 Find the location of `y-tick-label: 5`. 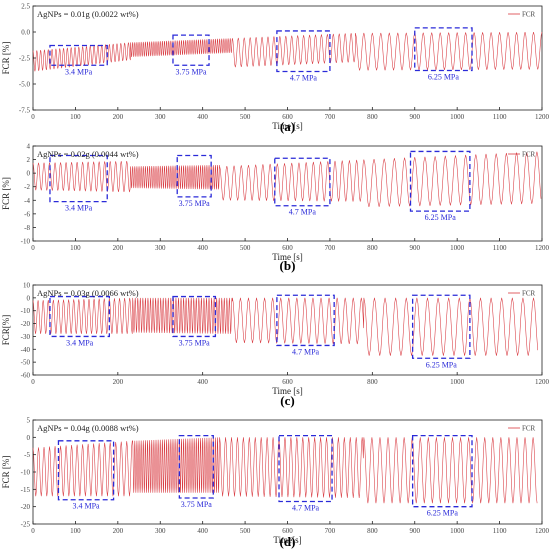

y-tick-label: 5 is located at coordinates (29, 421).